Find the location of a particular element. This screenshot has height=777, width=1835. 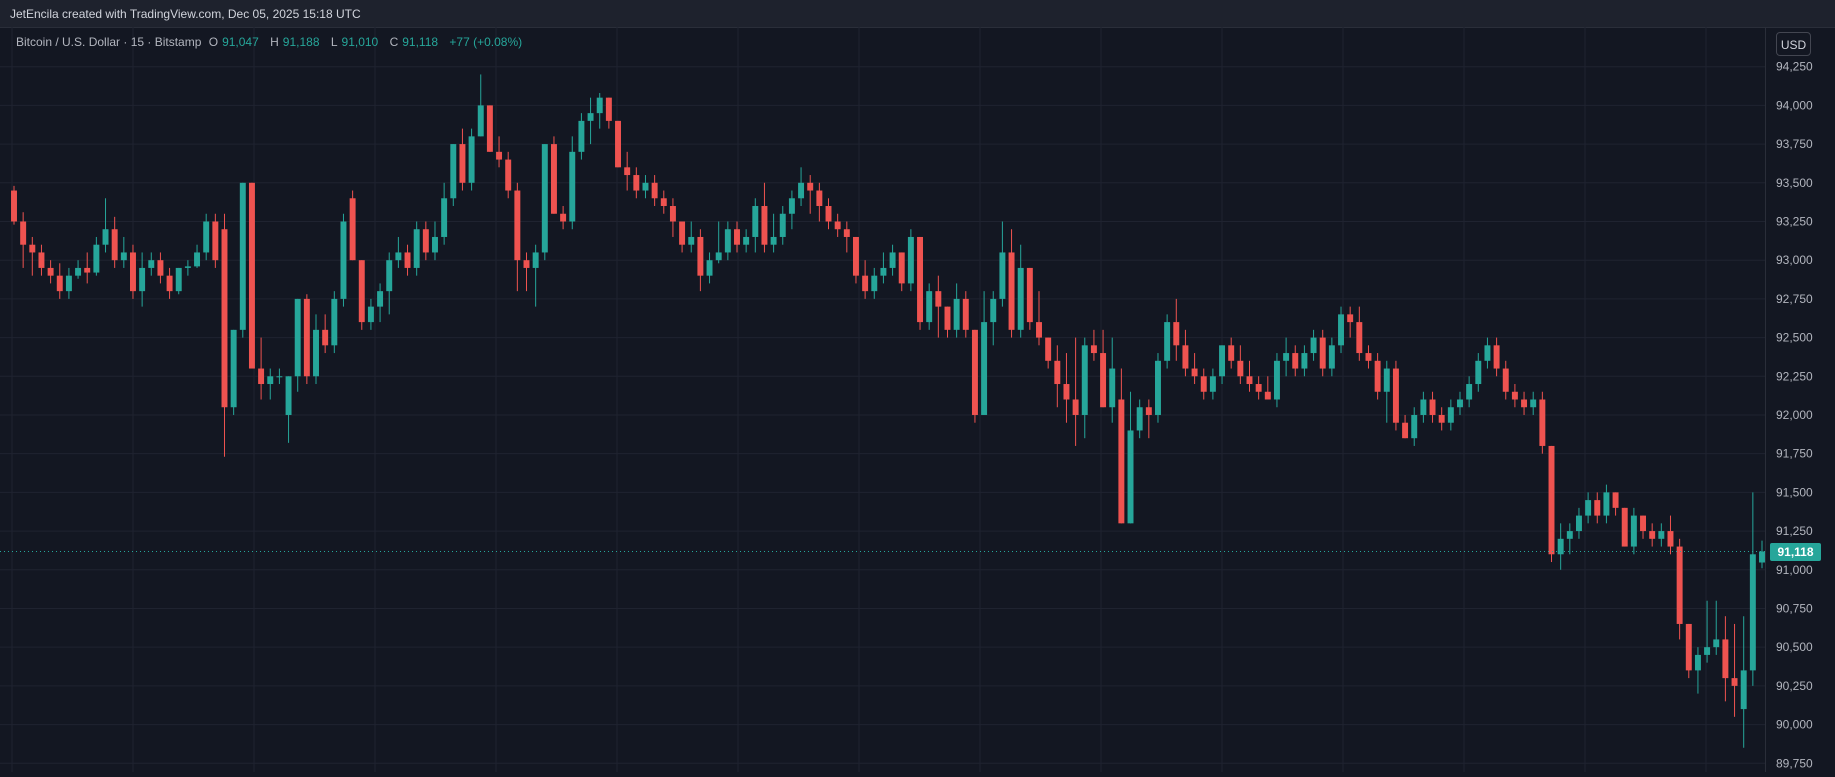

y-tick-label: 92,500 is located at coordinates (1794, 338).